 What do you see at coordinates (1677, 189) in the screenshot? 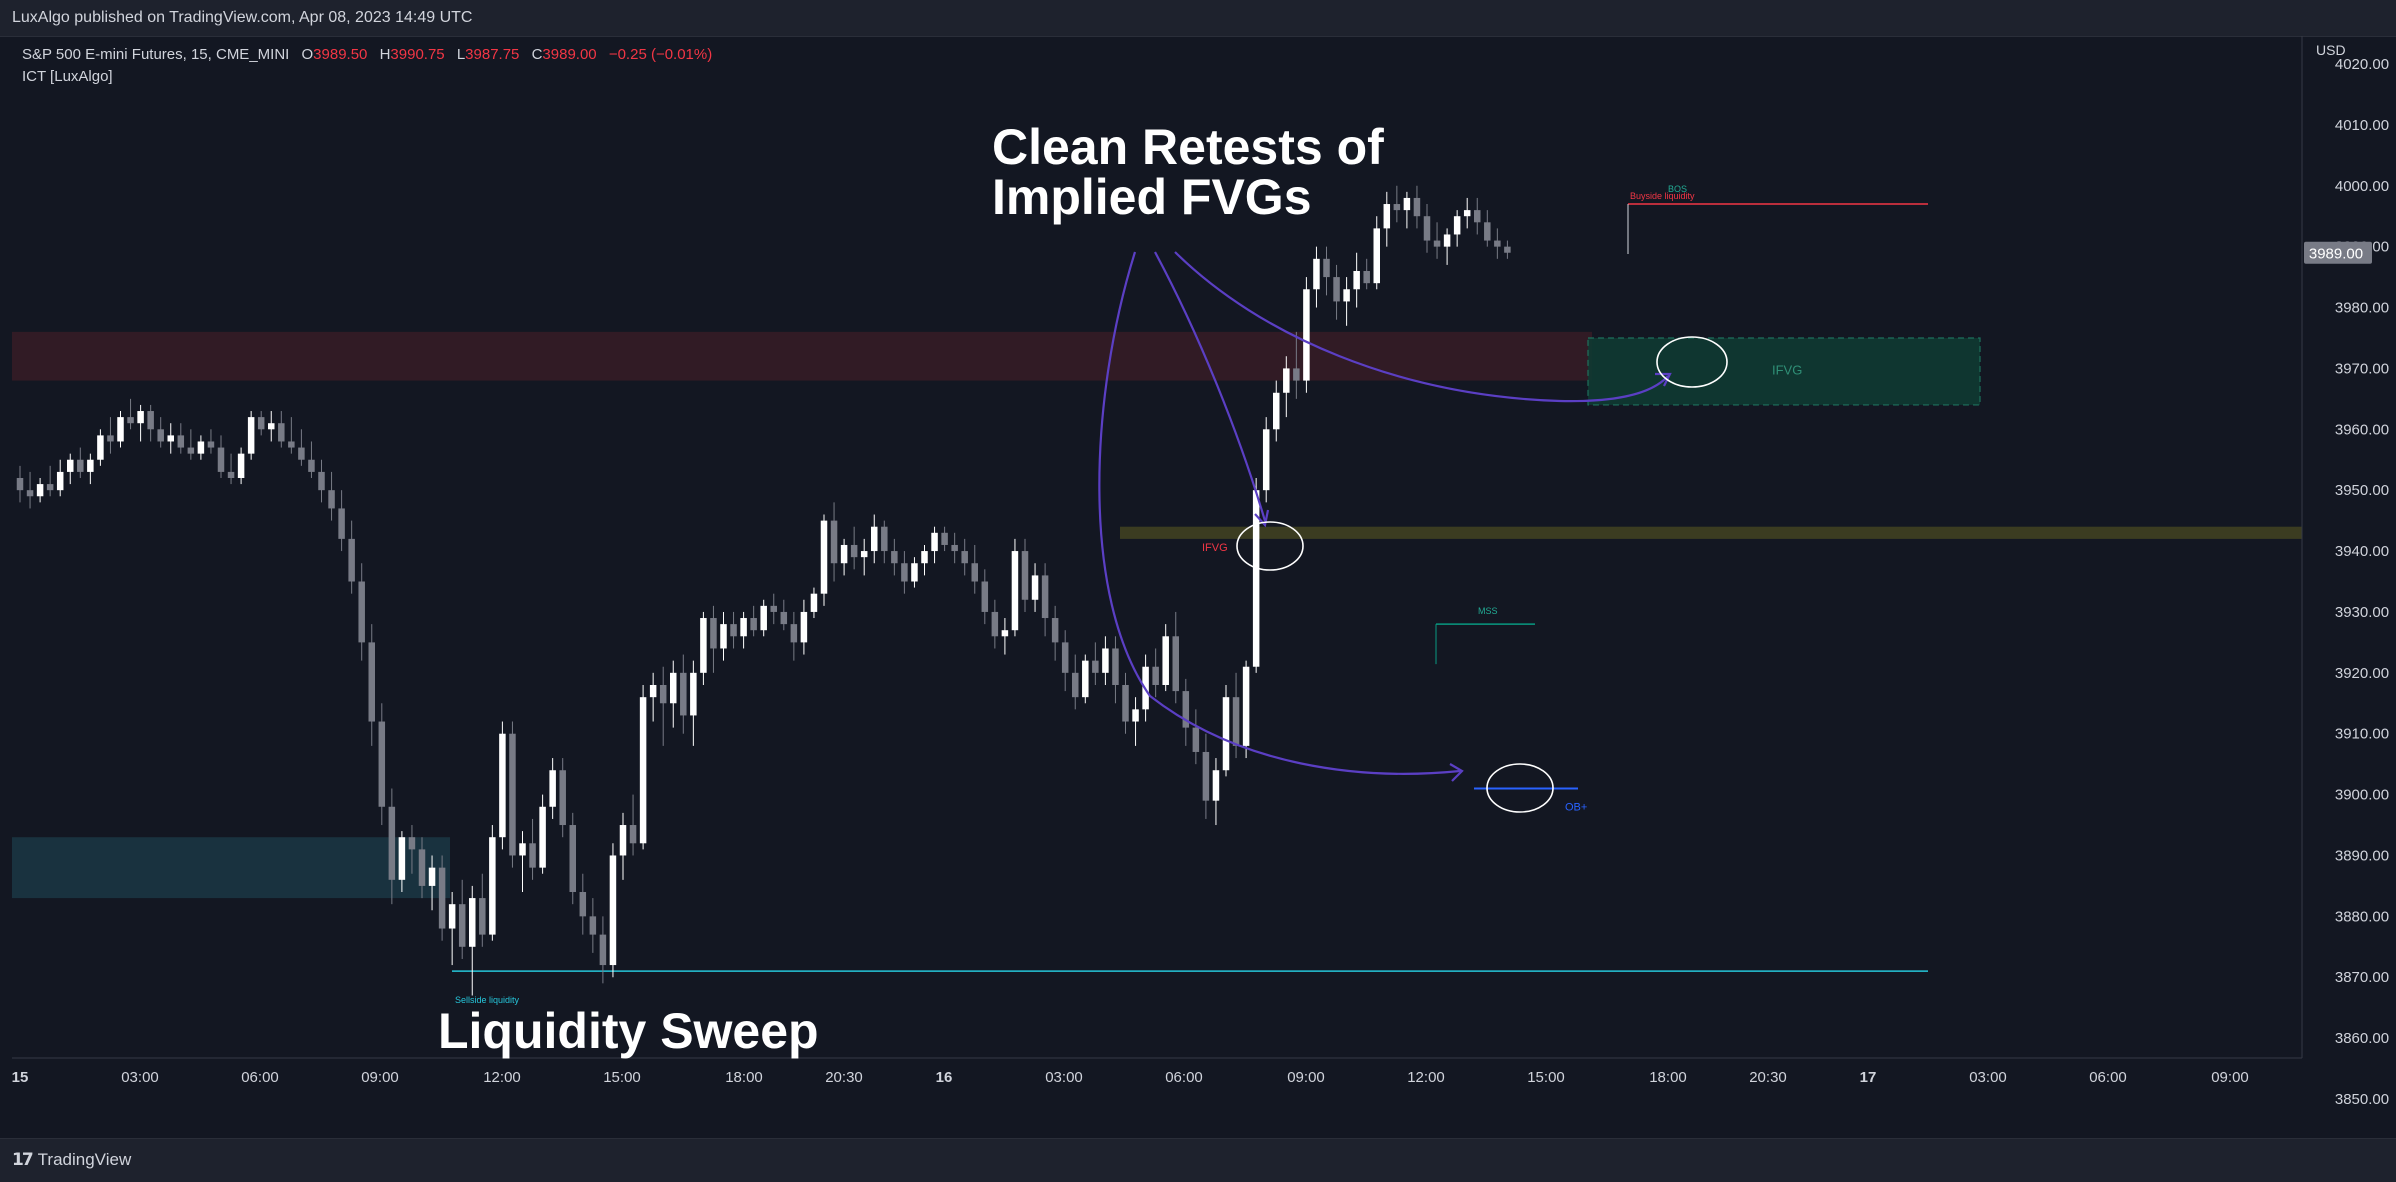
I see `bos-label: BOS` at bounding box center [1677, 189].